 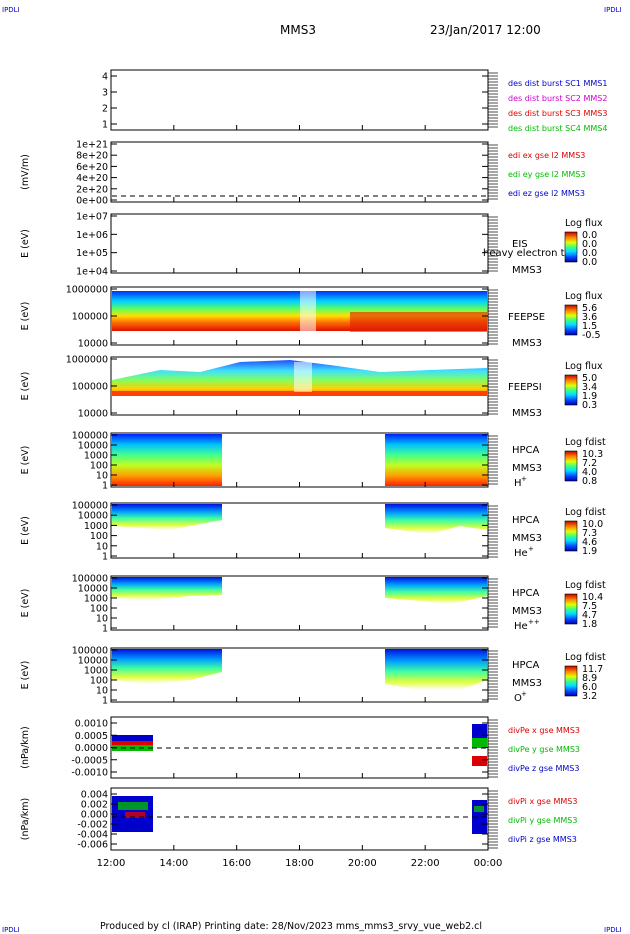 I want to click on ytick-label-p2-4: 2e+20, so click(x=92, y=189).